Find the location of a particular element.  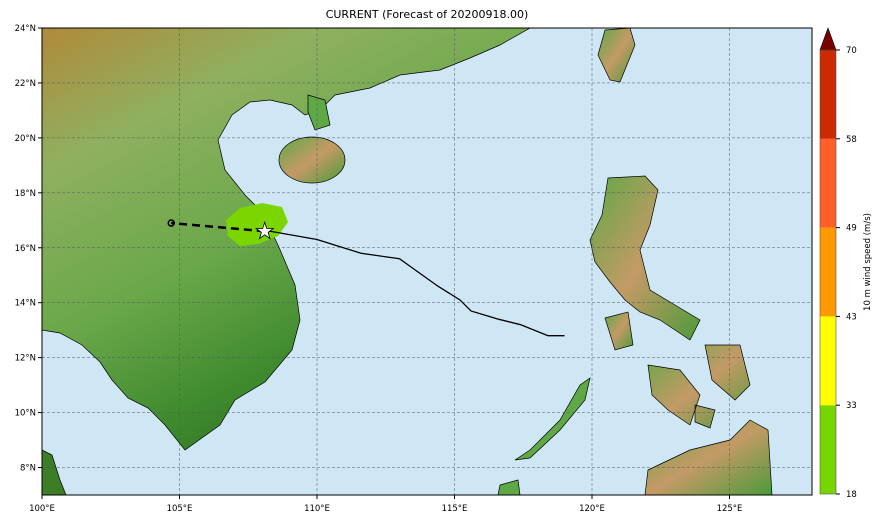

colorbar-frame is located at coordinates (828, 272).